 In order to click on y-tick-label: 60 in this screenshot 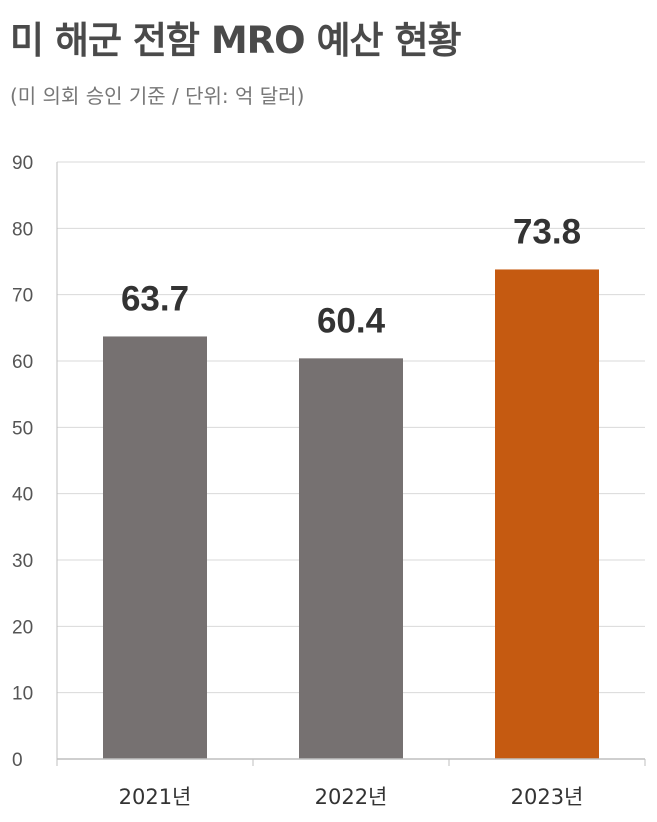, I will do `click(22, 362)`.